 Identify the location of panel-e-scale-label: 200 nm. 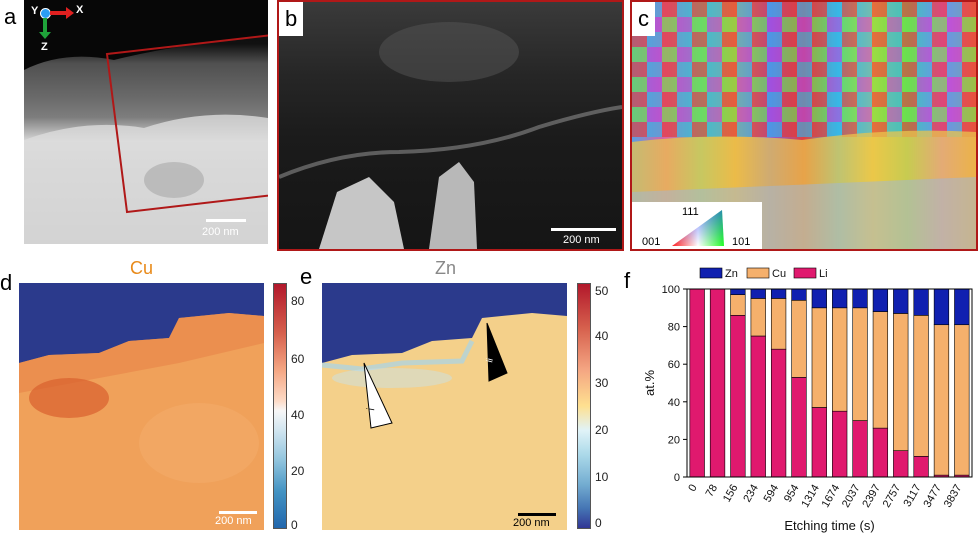
(531, 523).